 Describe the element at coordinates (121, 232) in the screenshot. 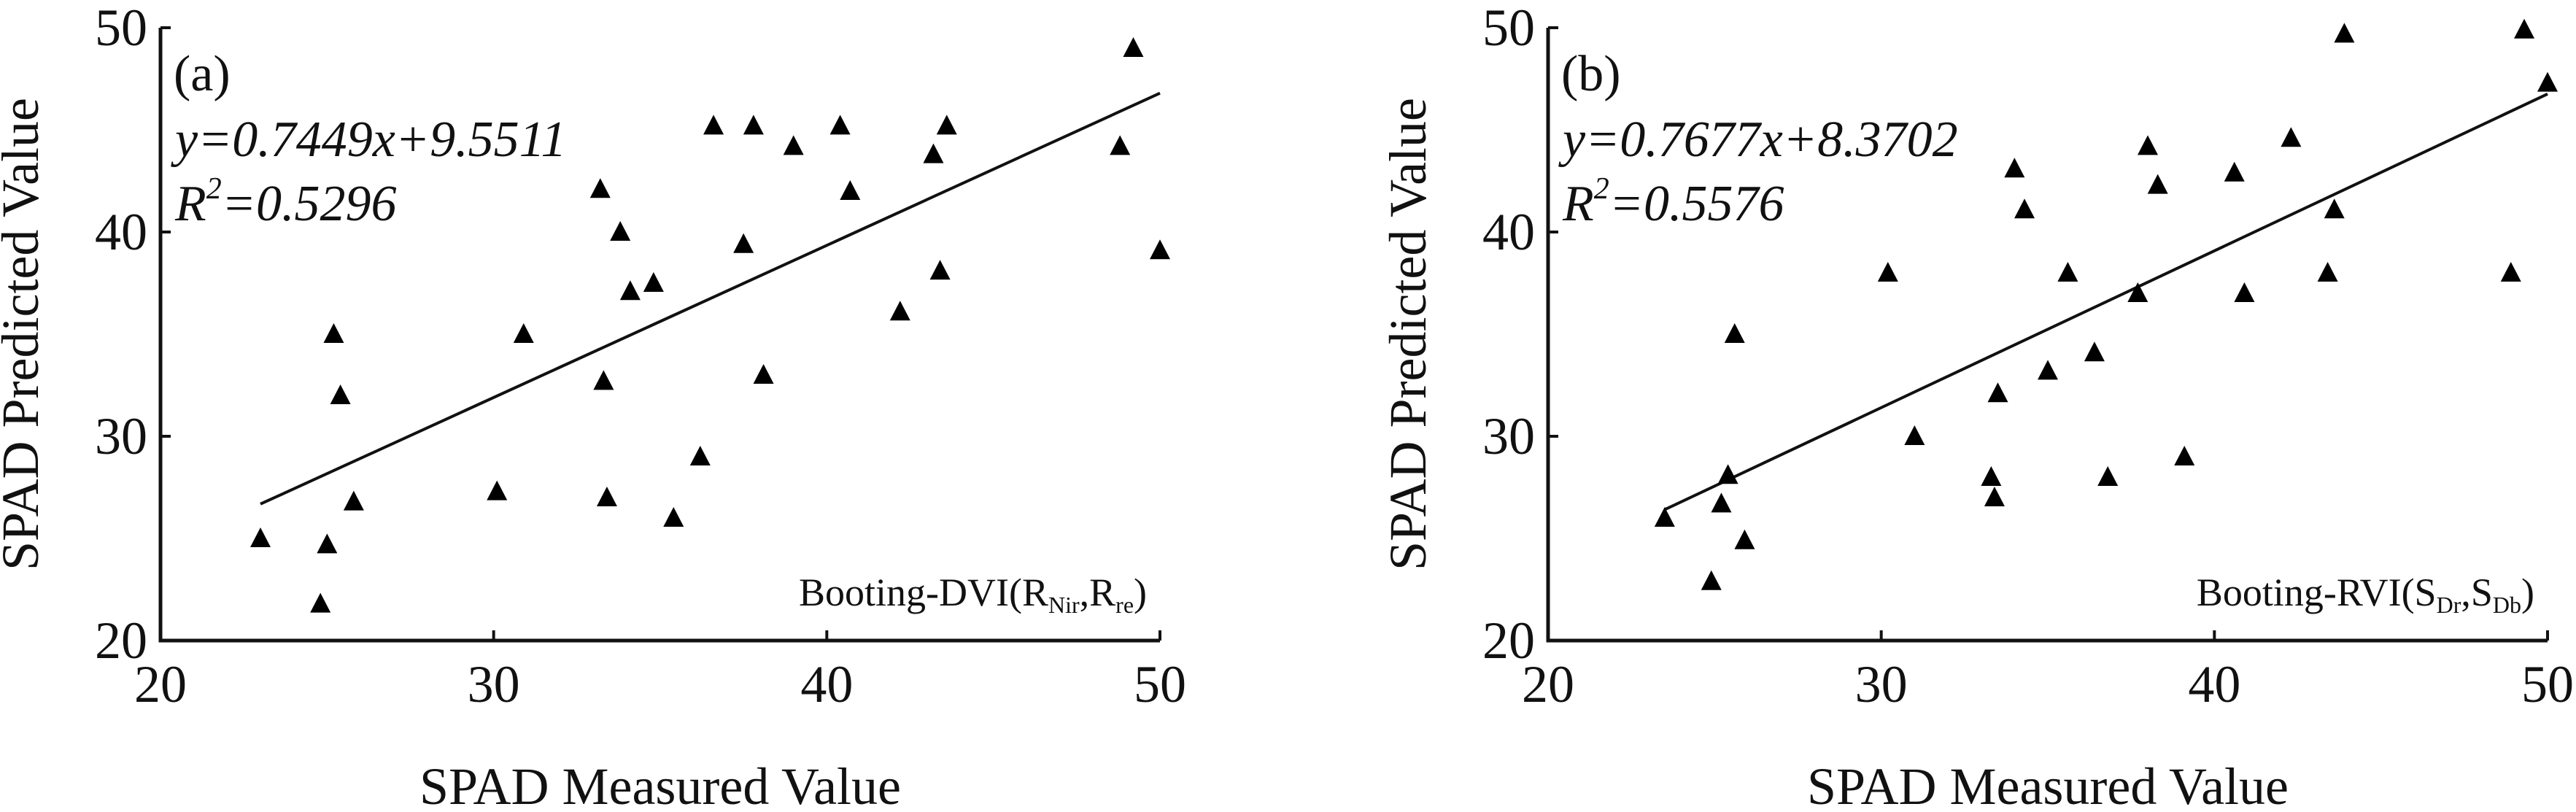

I see `panel-a-y-tick-label: 40` at that location.